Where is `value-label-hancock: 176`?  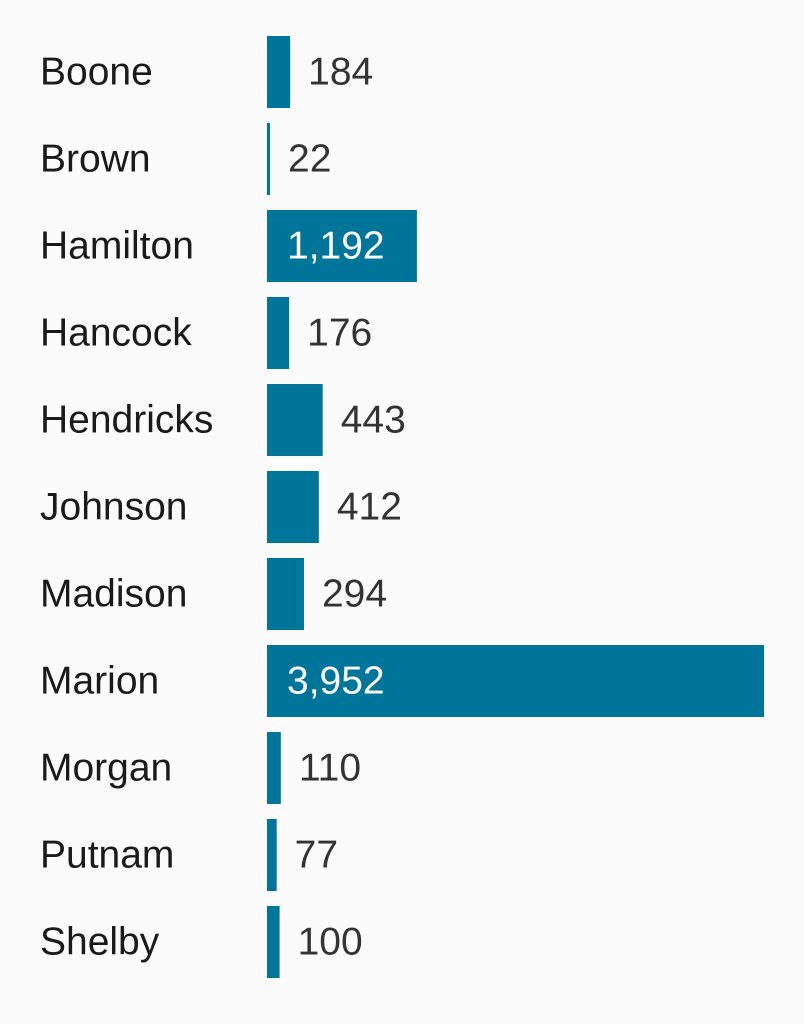
value-label-hancock: 176 is located at coordinates (339, 333).